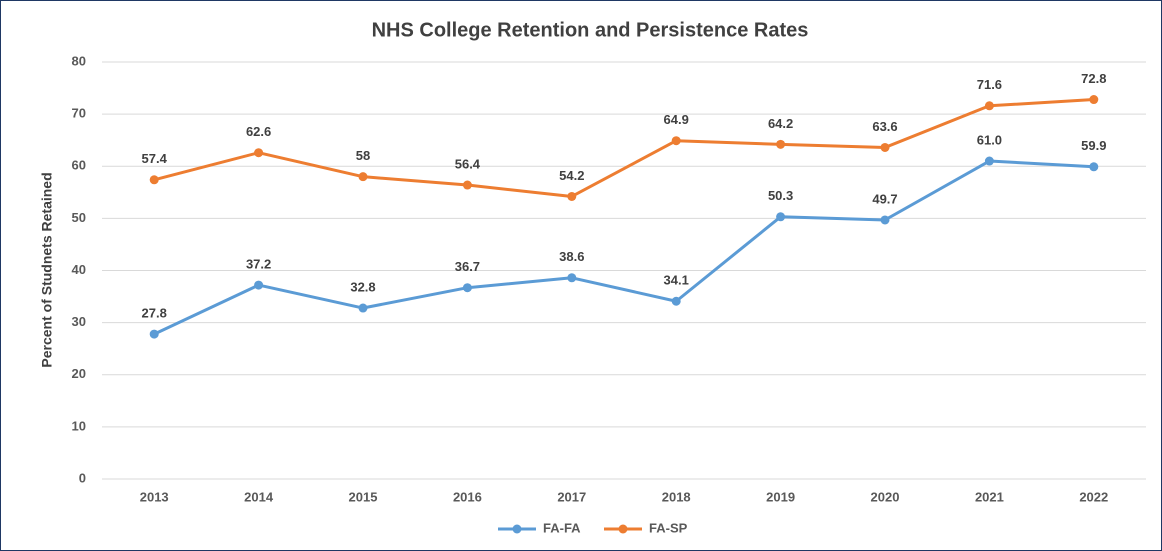 Image resolution: width=1162 pixels, height=551 pixels. What do you see at coordinates (571, 496) in the screenshot?
I see `x-tick-label: 2017` at bounding box center [571, 496].